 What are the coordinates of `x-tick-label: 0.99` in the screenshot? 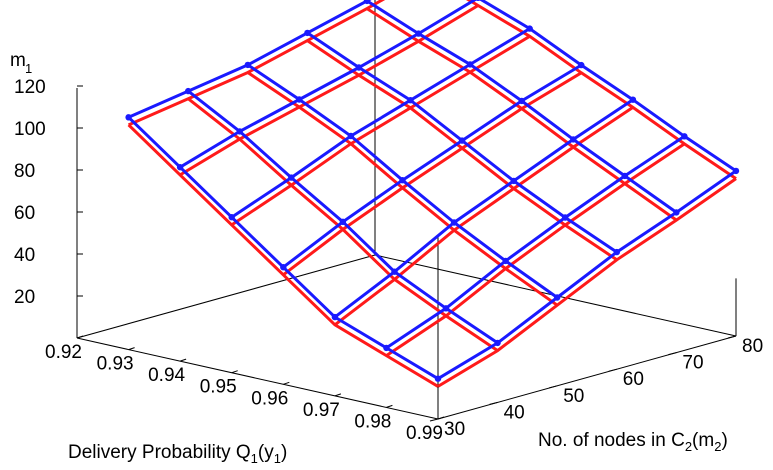 It's located at (424, 433).